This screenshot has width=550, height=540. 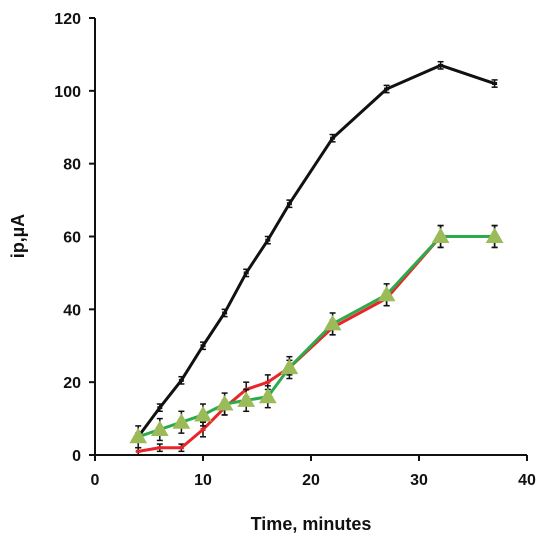 I want to click on y-tick-label: 100, so click(x=67, y=92).